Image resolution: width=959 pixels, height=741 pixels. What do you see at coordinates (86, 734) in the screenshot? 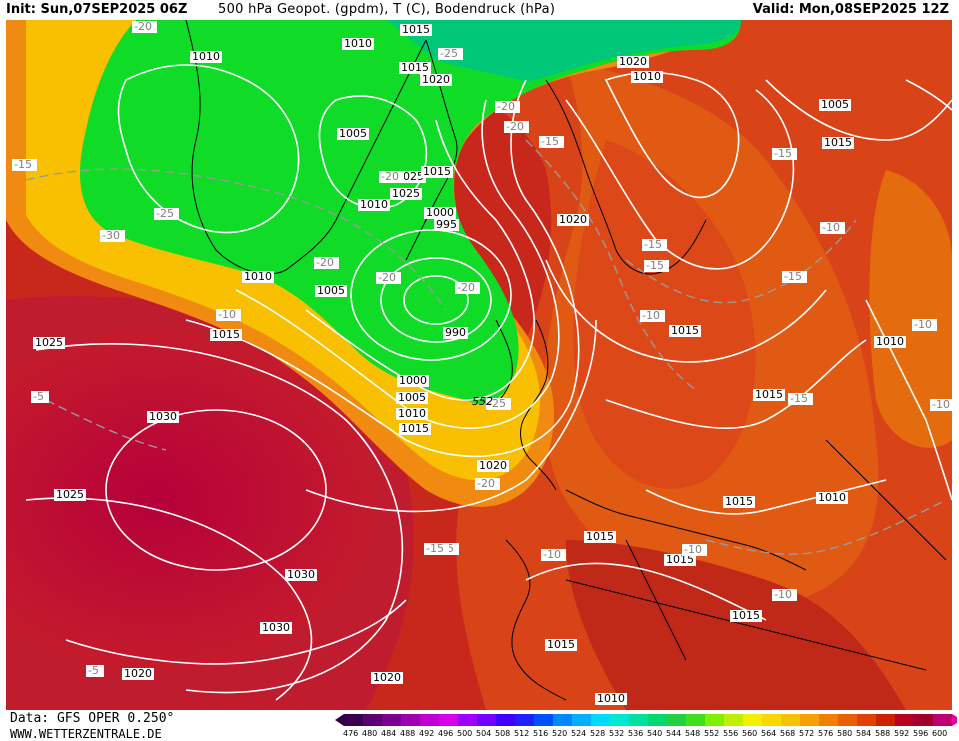
I see `site-url: WWW.WETTERZENTRALE.DE` at bounding box center [86, 734].